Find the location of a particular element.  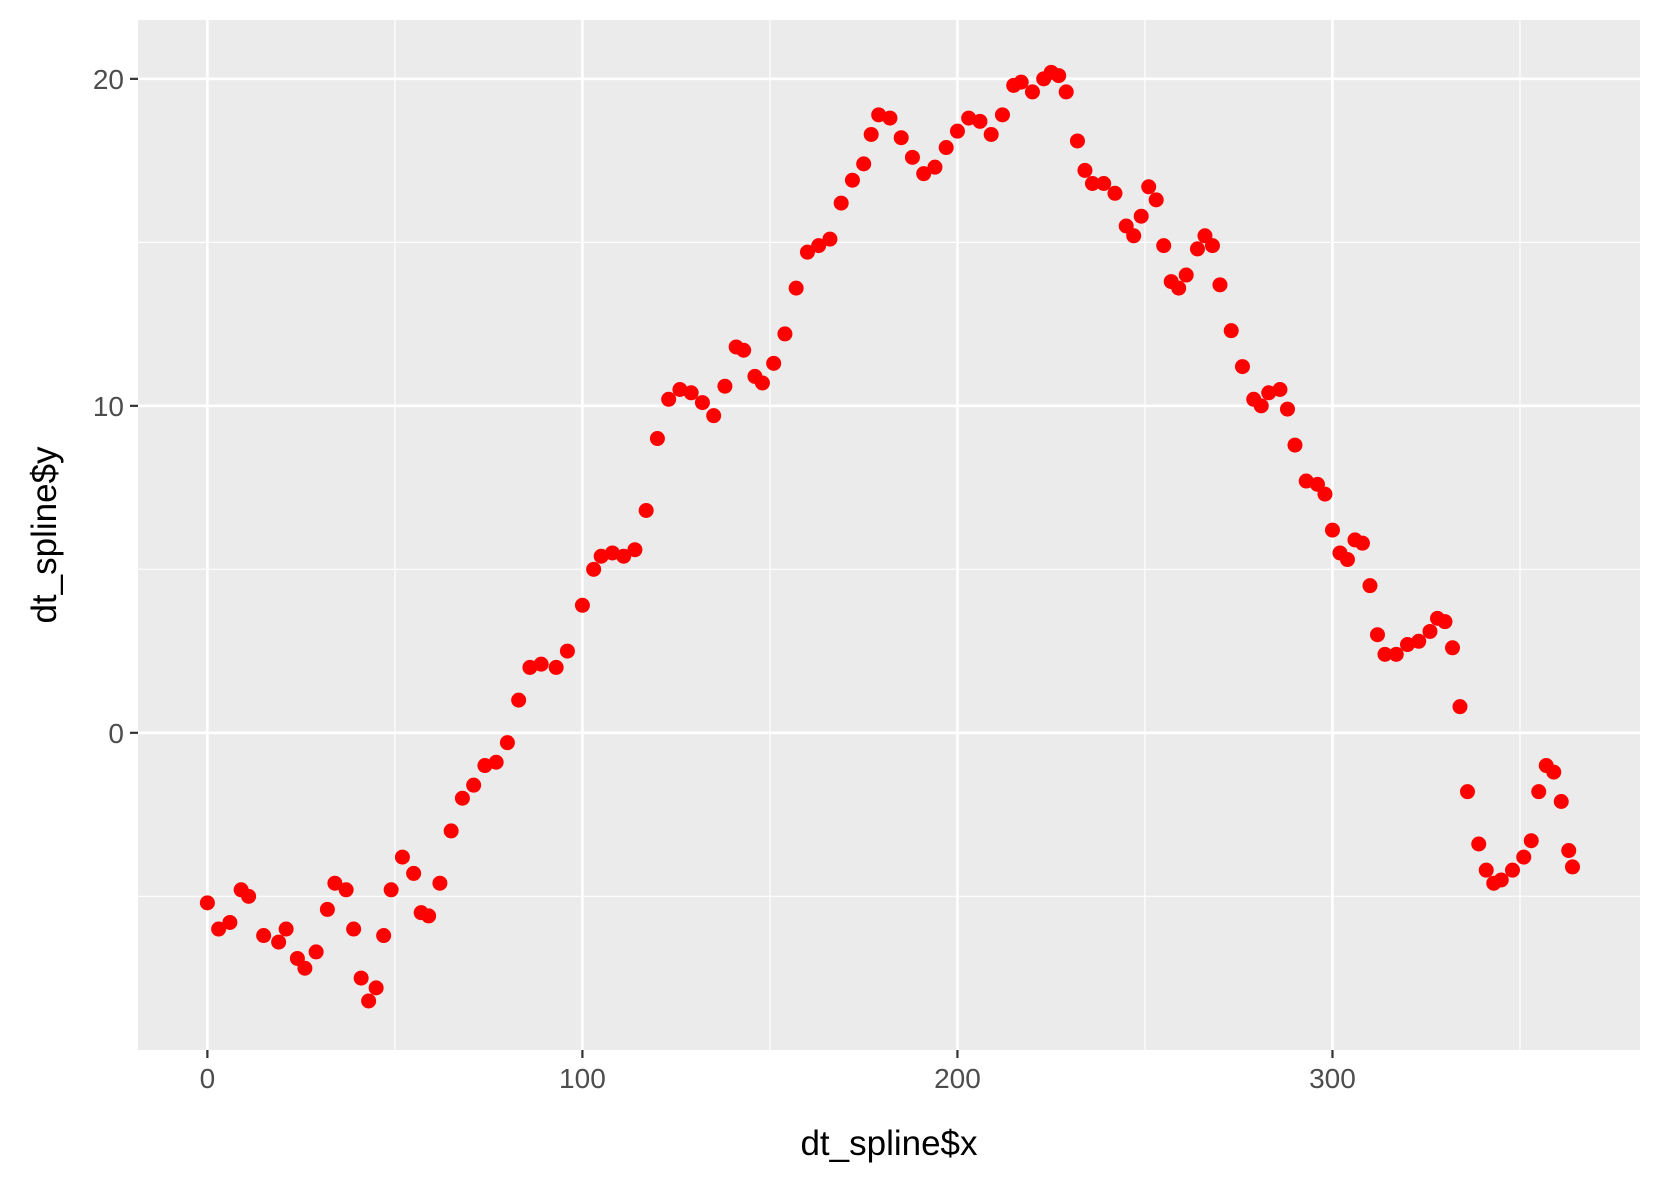

y-tick-label: 0 is located at coordinates (116, 733).